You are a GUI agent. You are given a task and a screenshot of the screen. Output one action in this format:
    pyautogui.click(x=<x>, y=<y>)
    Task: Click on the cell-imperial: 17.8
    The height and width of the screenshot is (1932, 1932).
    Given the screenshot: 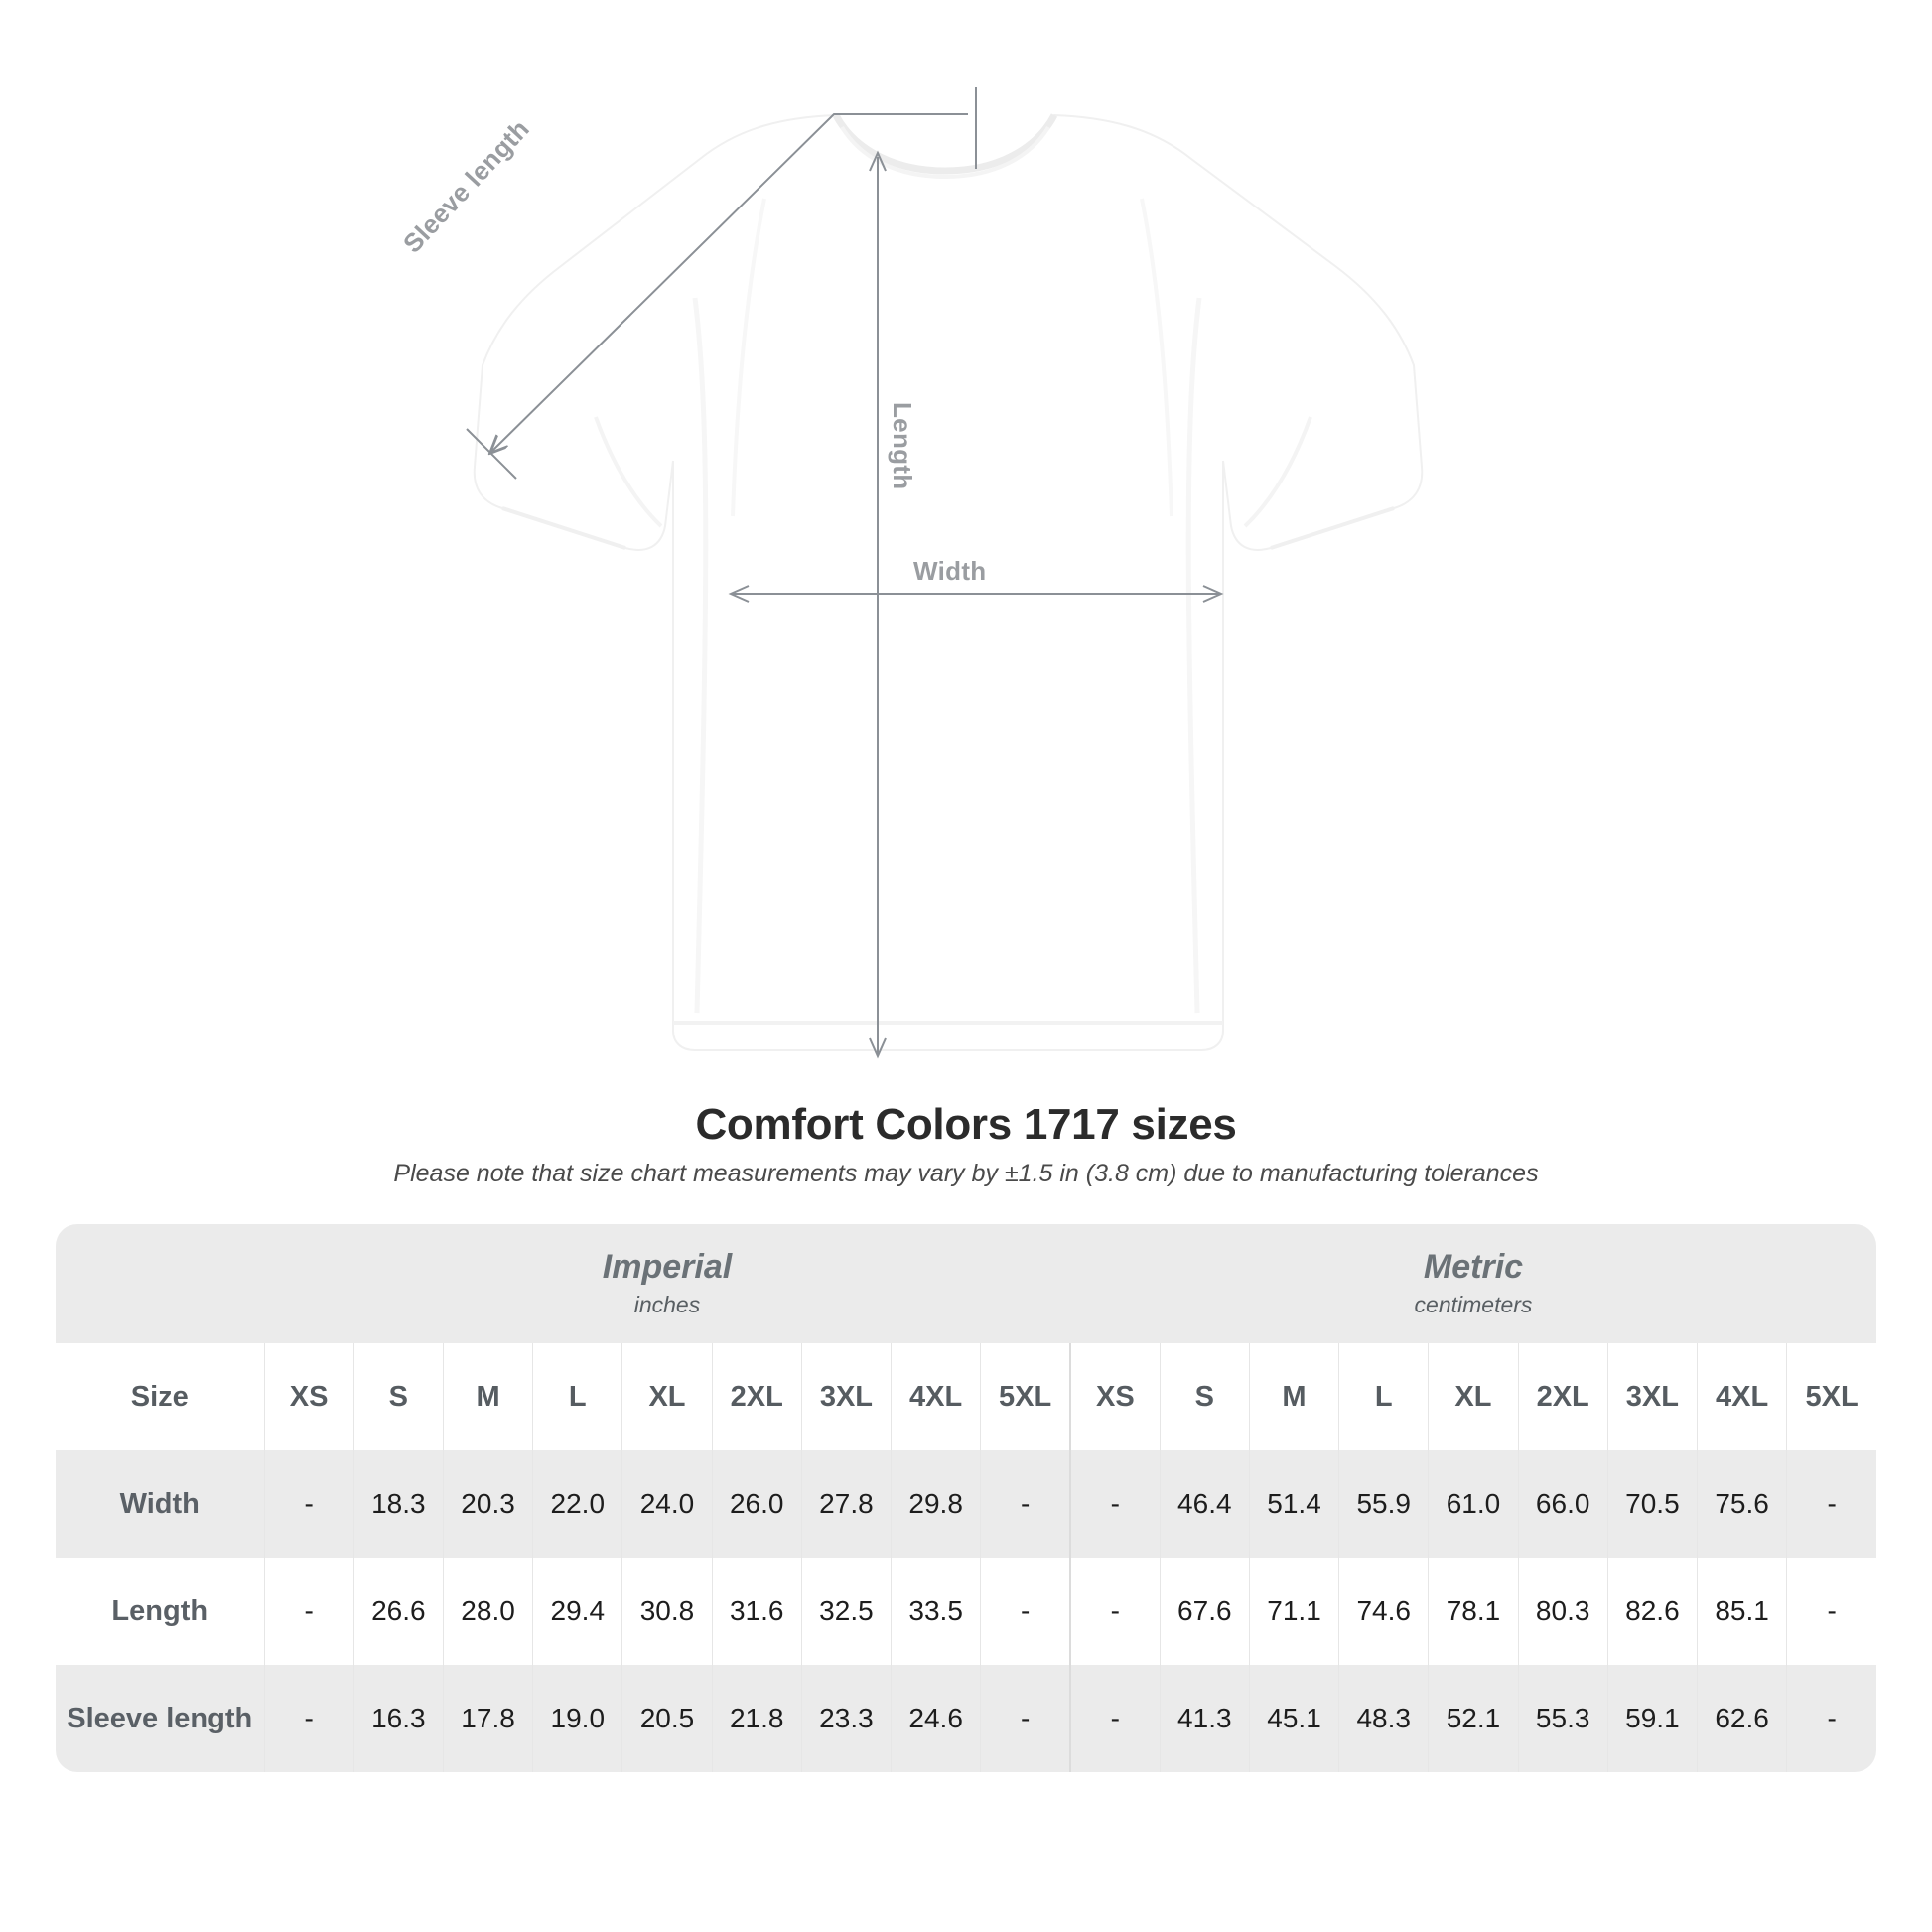 What is the action you would take?
    pyautogui.click(x=488, y=1719)
    